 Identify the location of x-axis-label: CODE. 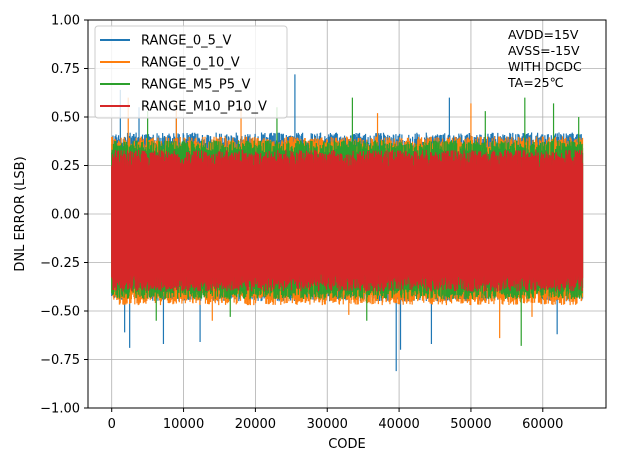
(347, 444).